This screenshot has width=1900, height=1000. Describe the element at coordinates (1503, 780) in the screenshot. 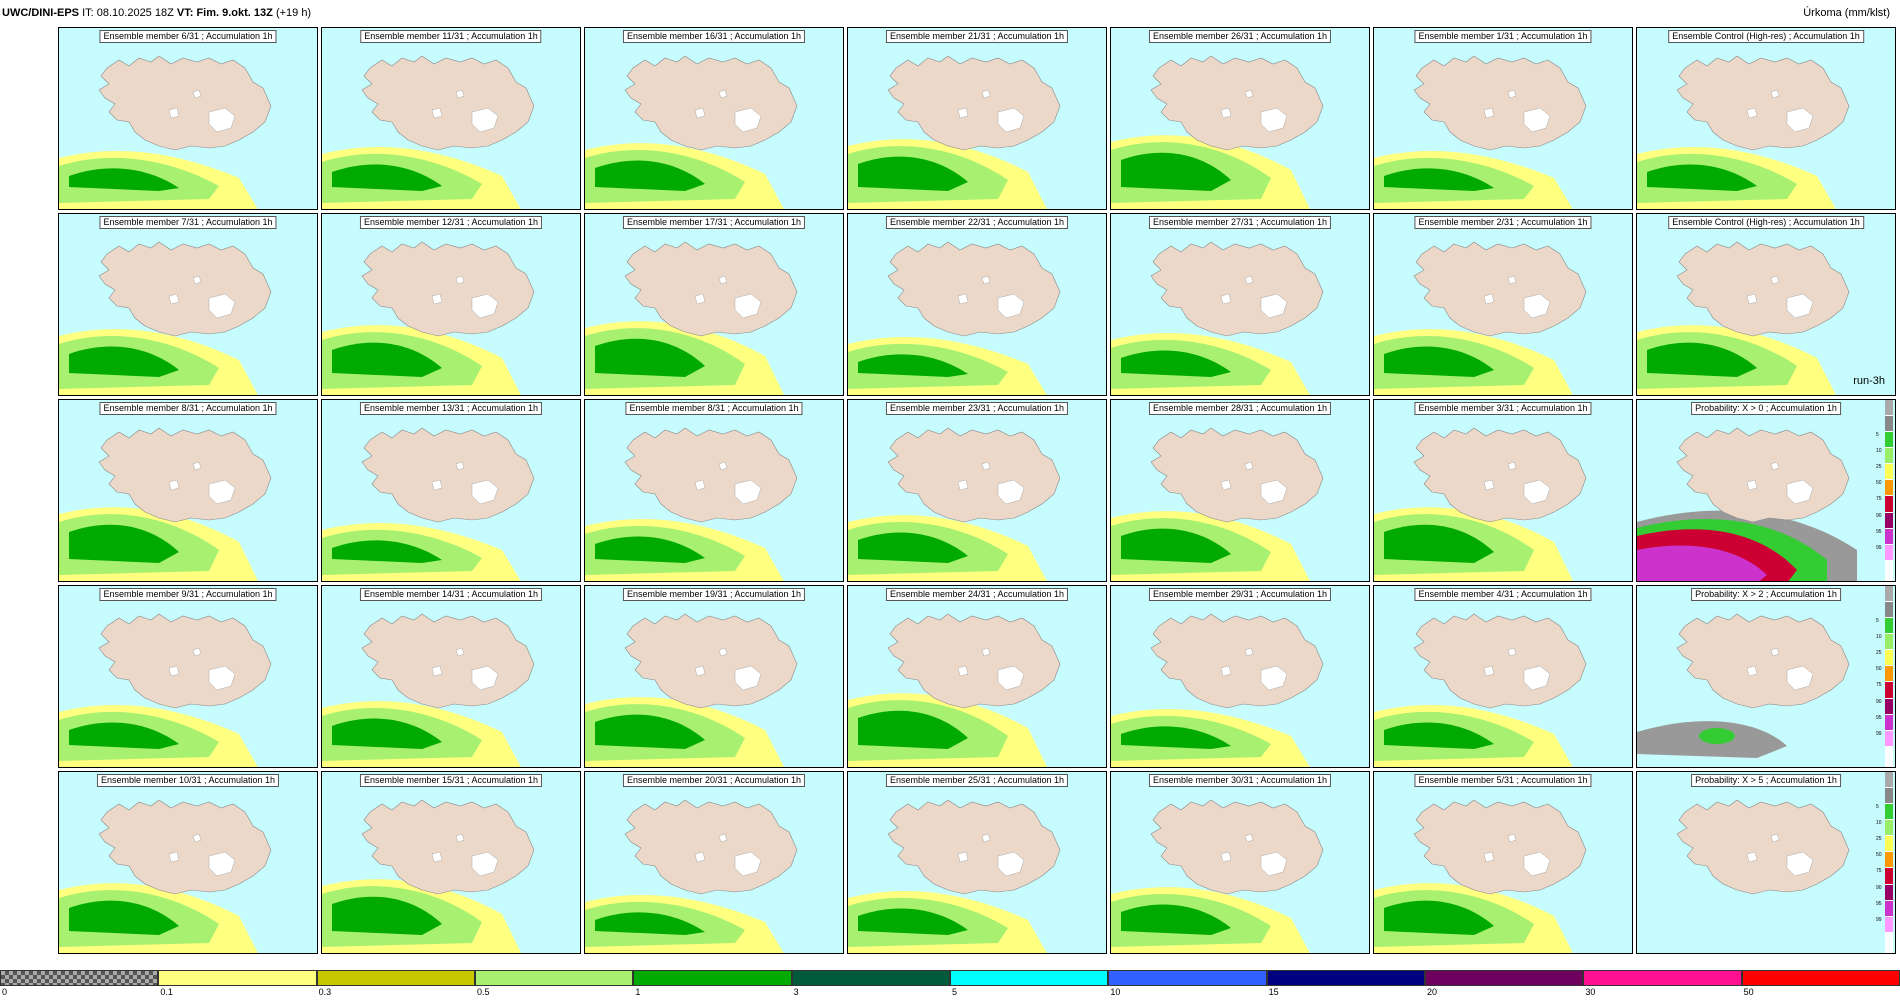

I see `panel-title: Ensemble member 5/31 ; Accumulation 1h` at that location.